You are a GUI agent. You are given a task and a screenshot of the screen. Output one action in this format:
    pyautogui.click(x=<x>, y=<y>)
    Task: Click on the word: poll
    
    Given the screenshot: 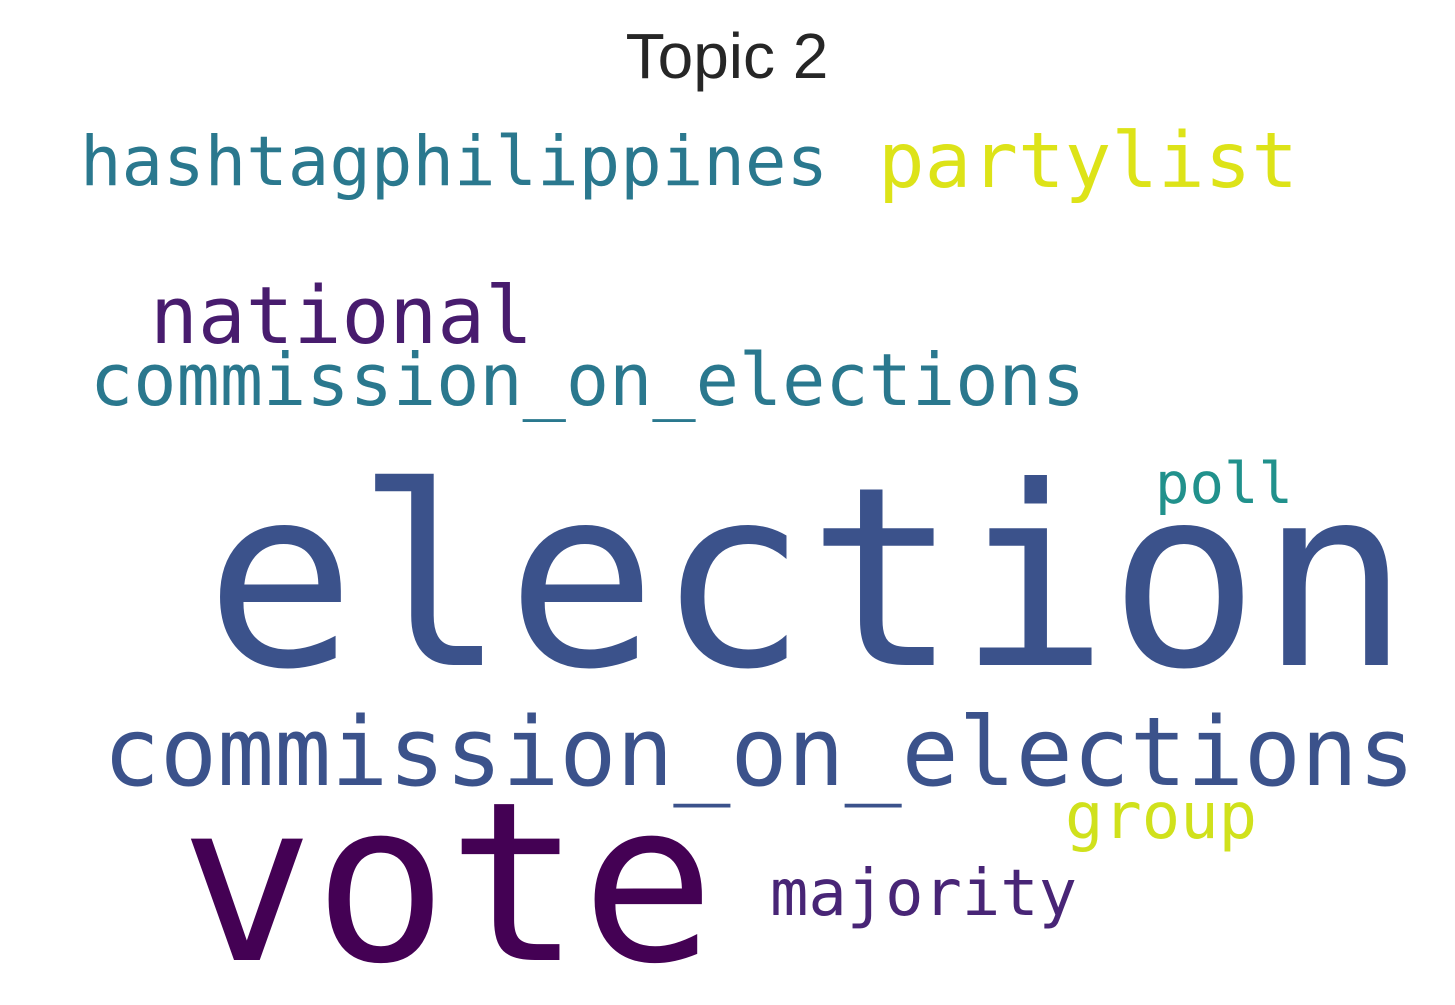 What is the action you would take?
    pyautogui.click(x=1224, y=484)
    